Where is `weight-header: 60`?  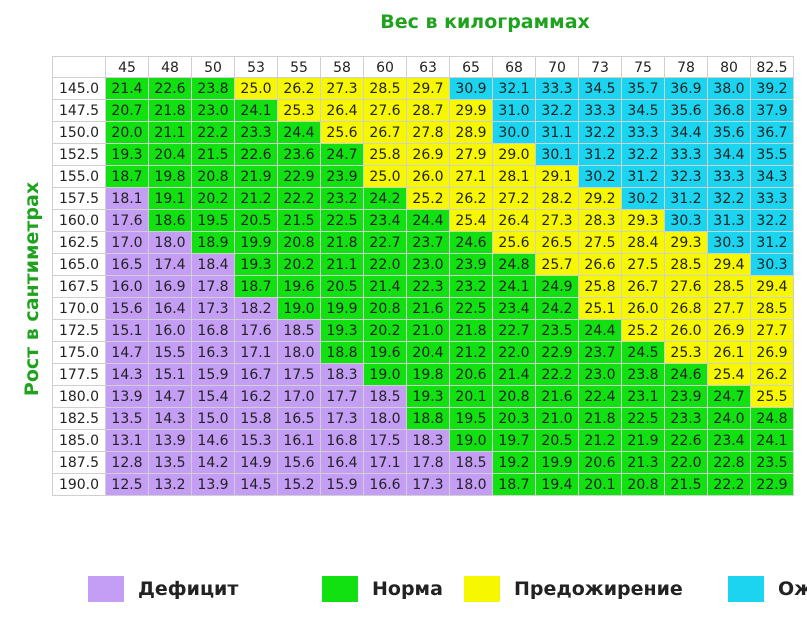 weight-header: 60 is located at coordinates (385, 67).